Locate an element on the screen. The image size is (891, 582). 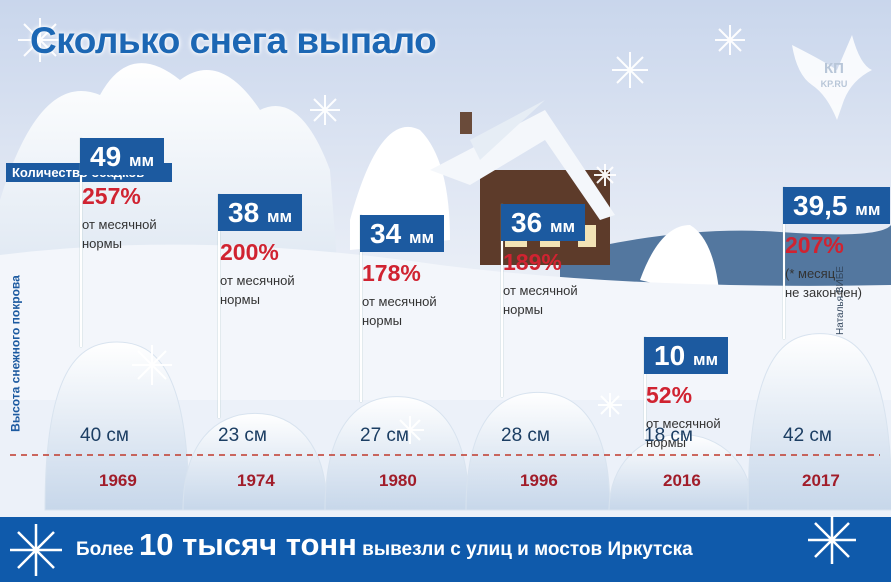
percent-note-1969: от месячной нормы is located at coordinates (119, 234).